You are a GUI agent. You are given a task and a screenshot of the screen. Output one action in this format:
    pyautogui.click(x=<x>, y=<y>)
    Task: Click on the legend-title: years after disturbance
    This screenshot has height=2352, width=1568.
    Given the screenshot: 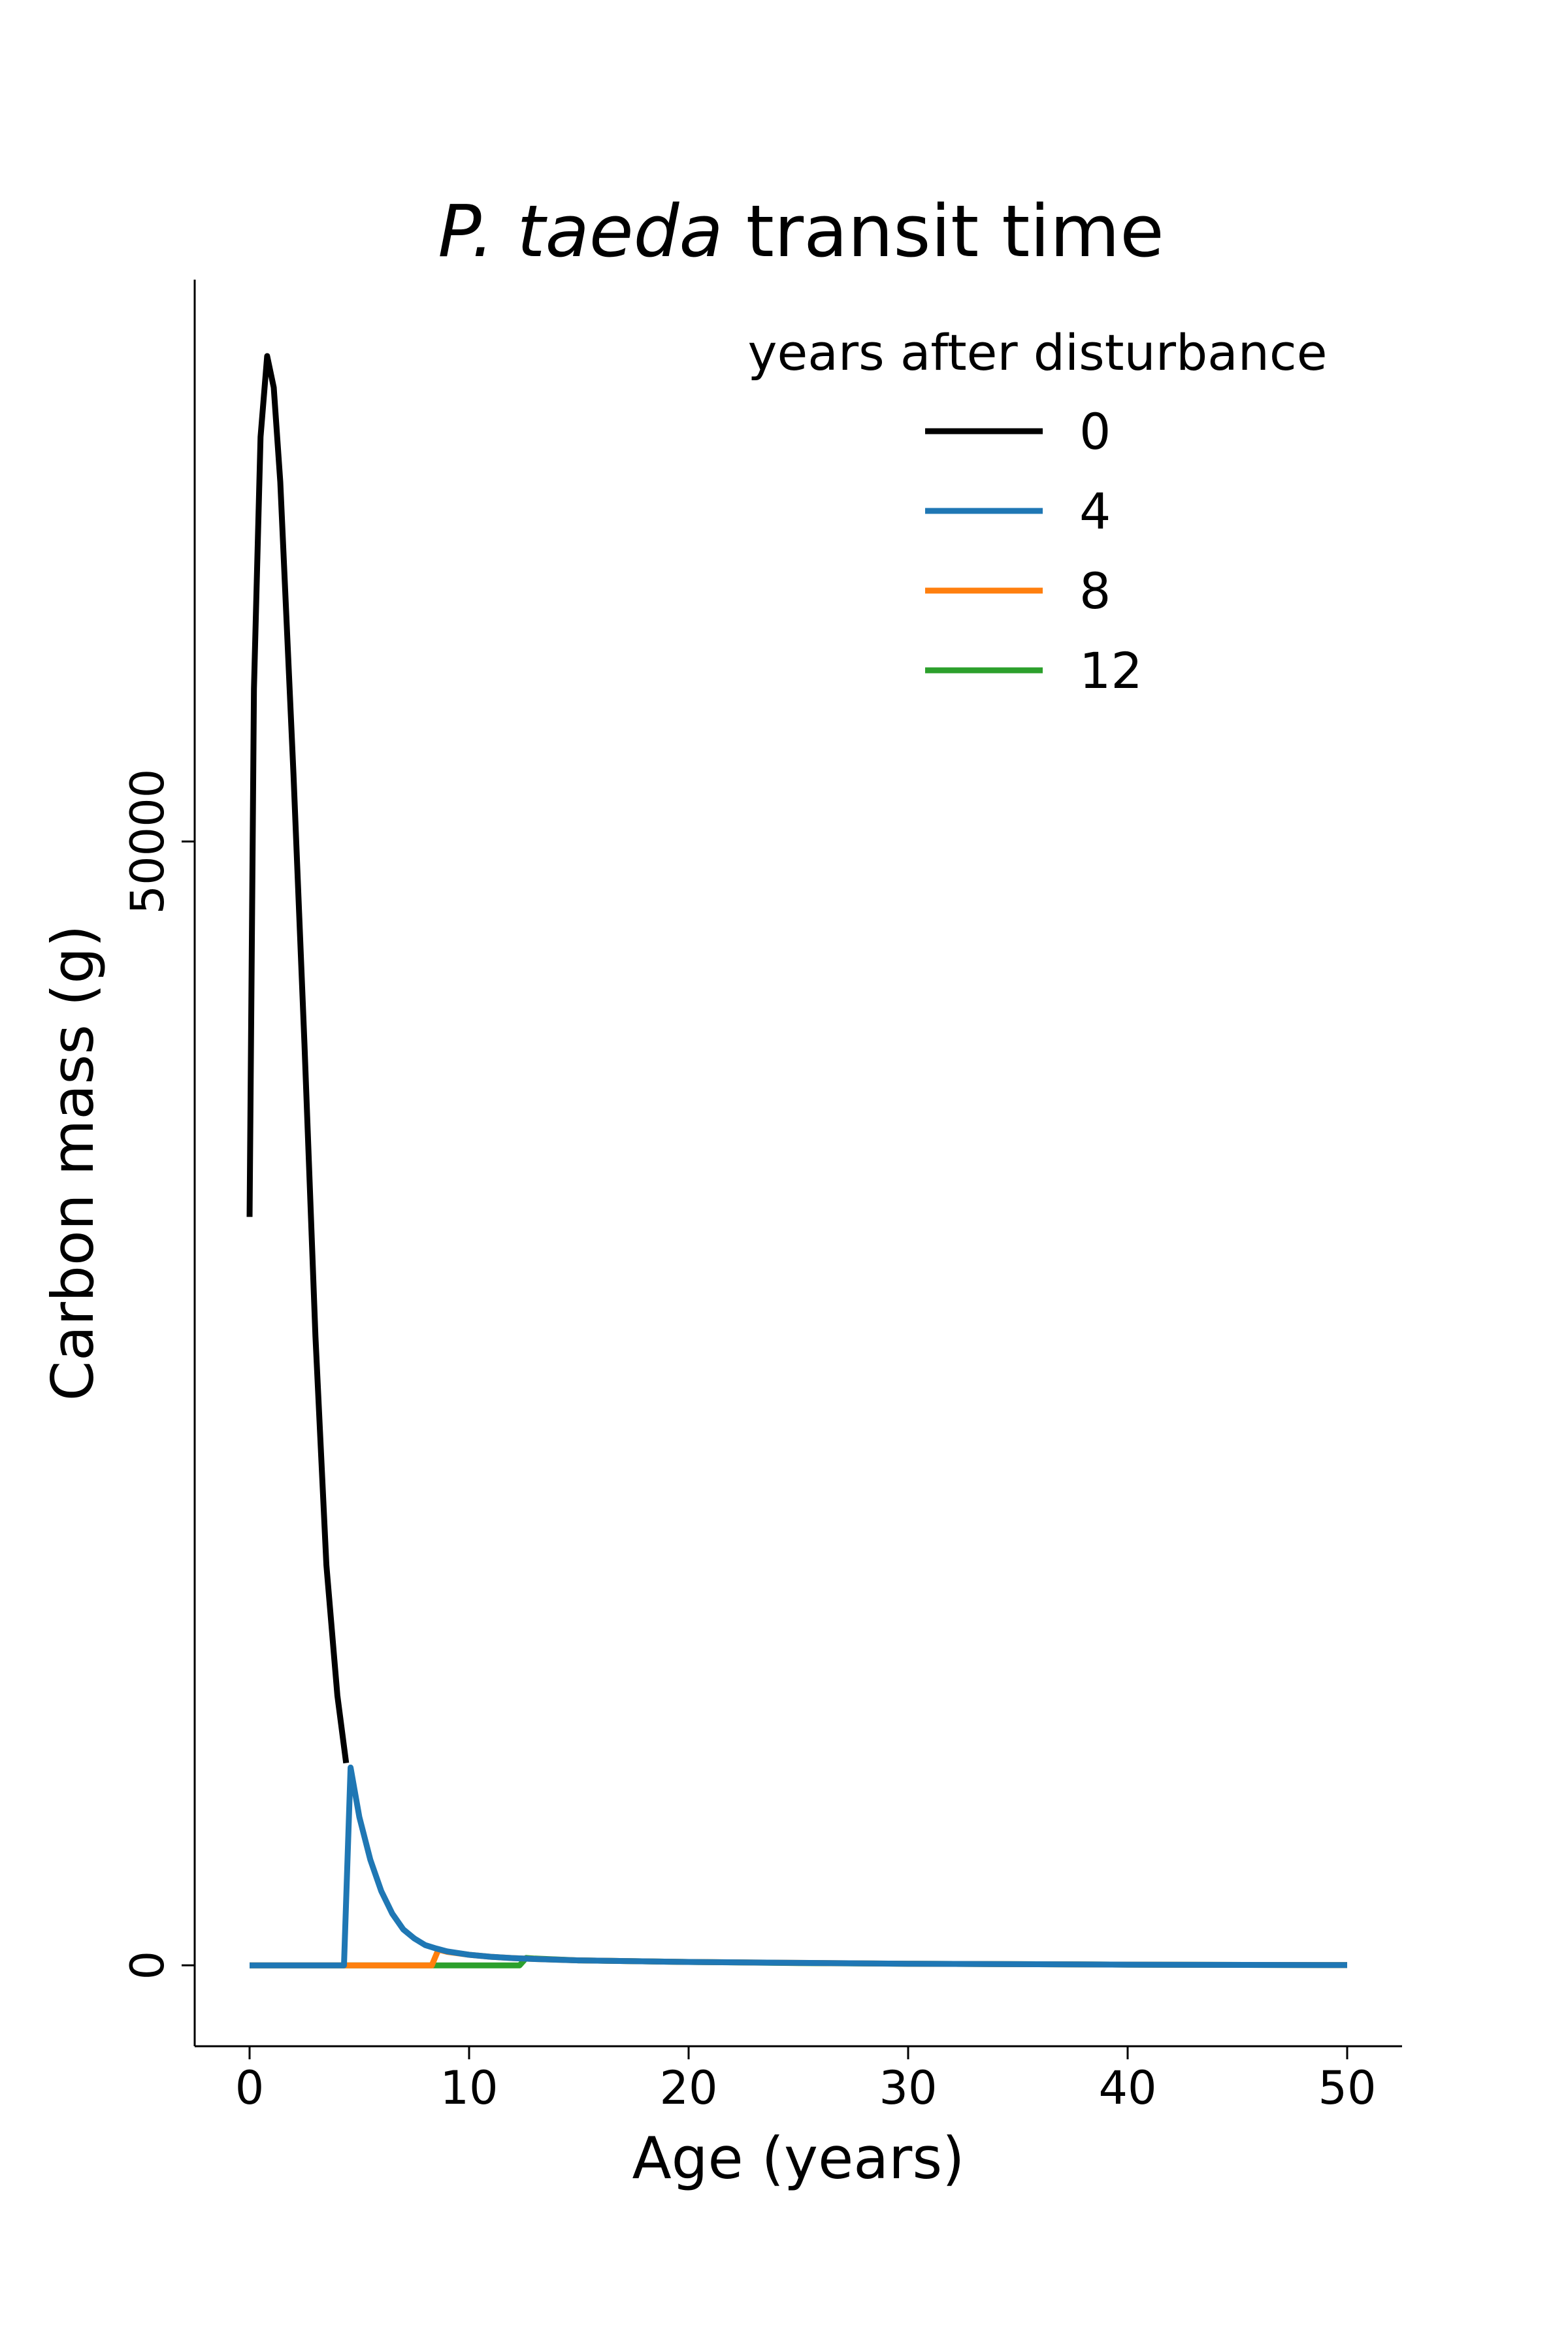 What is the action you would take?
    pyautogui.click(x=1038, y=352)
    